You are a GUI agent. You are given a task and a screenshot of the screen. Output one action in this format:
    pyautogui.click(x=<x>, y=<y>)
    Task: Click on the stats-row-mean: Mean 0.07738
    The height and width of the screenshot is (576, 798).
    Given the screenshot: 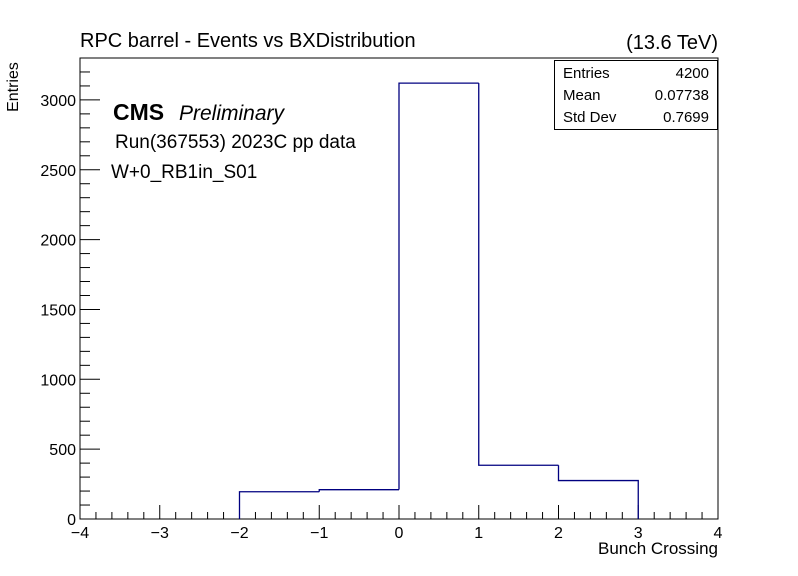 What is the action you would take?
    pyautogui.click(x=636, y=96)
    